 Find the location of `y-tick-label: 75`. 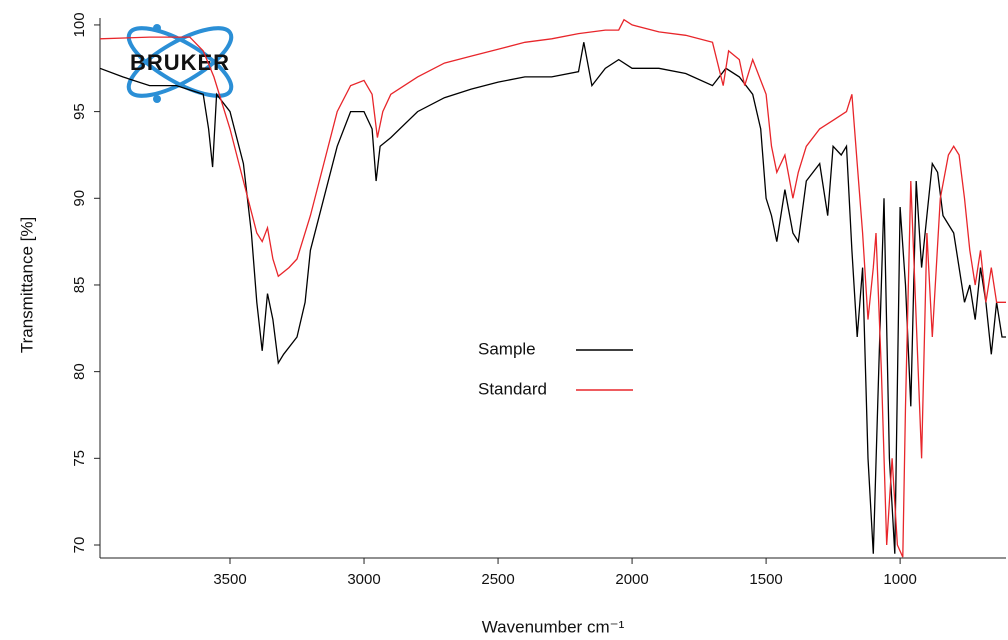

y-tick-label: 75 is located at coordinates (79, 458).